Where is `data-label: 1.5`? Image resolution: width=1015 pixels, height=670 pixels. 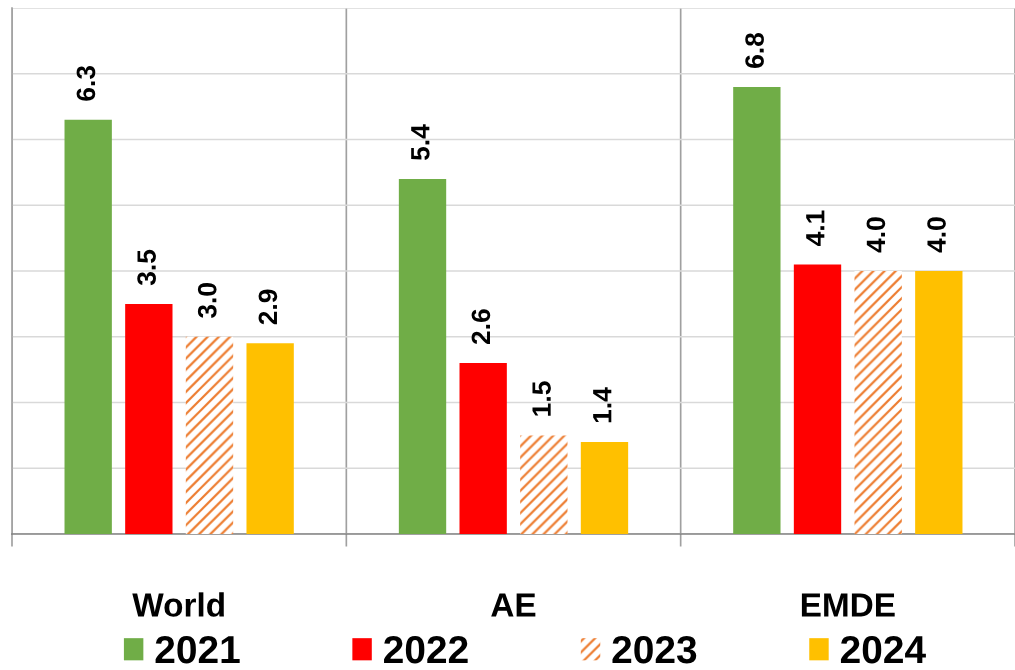 data-label: 1.5 is located at coordinates (541, 398).